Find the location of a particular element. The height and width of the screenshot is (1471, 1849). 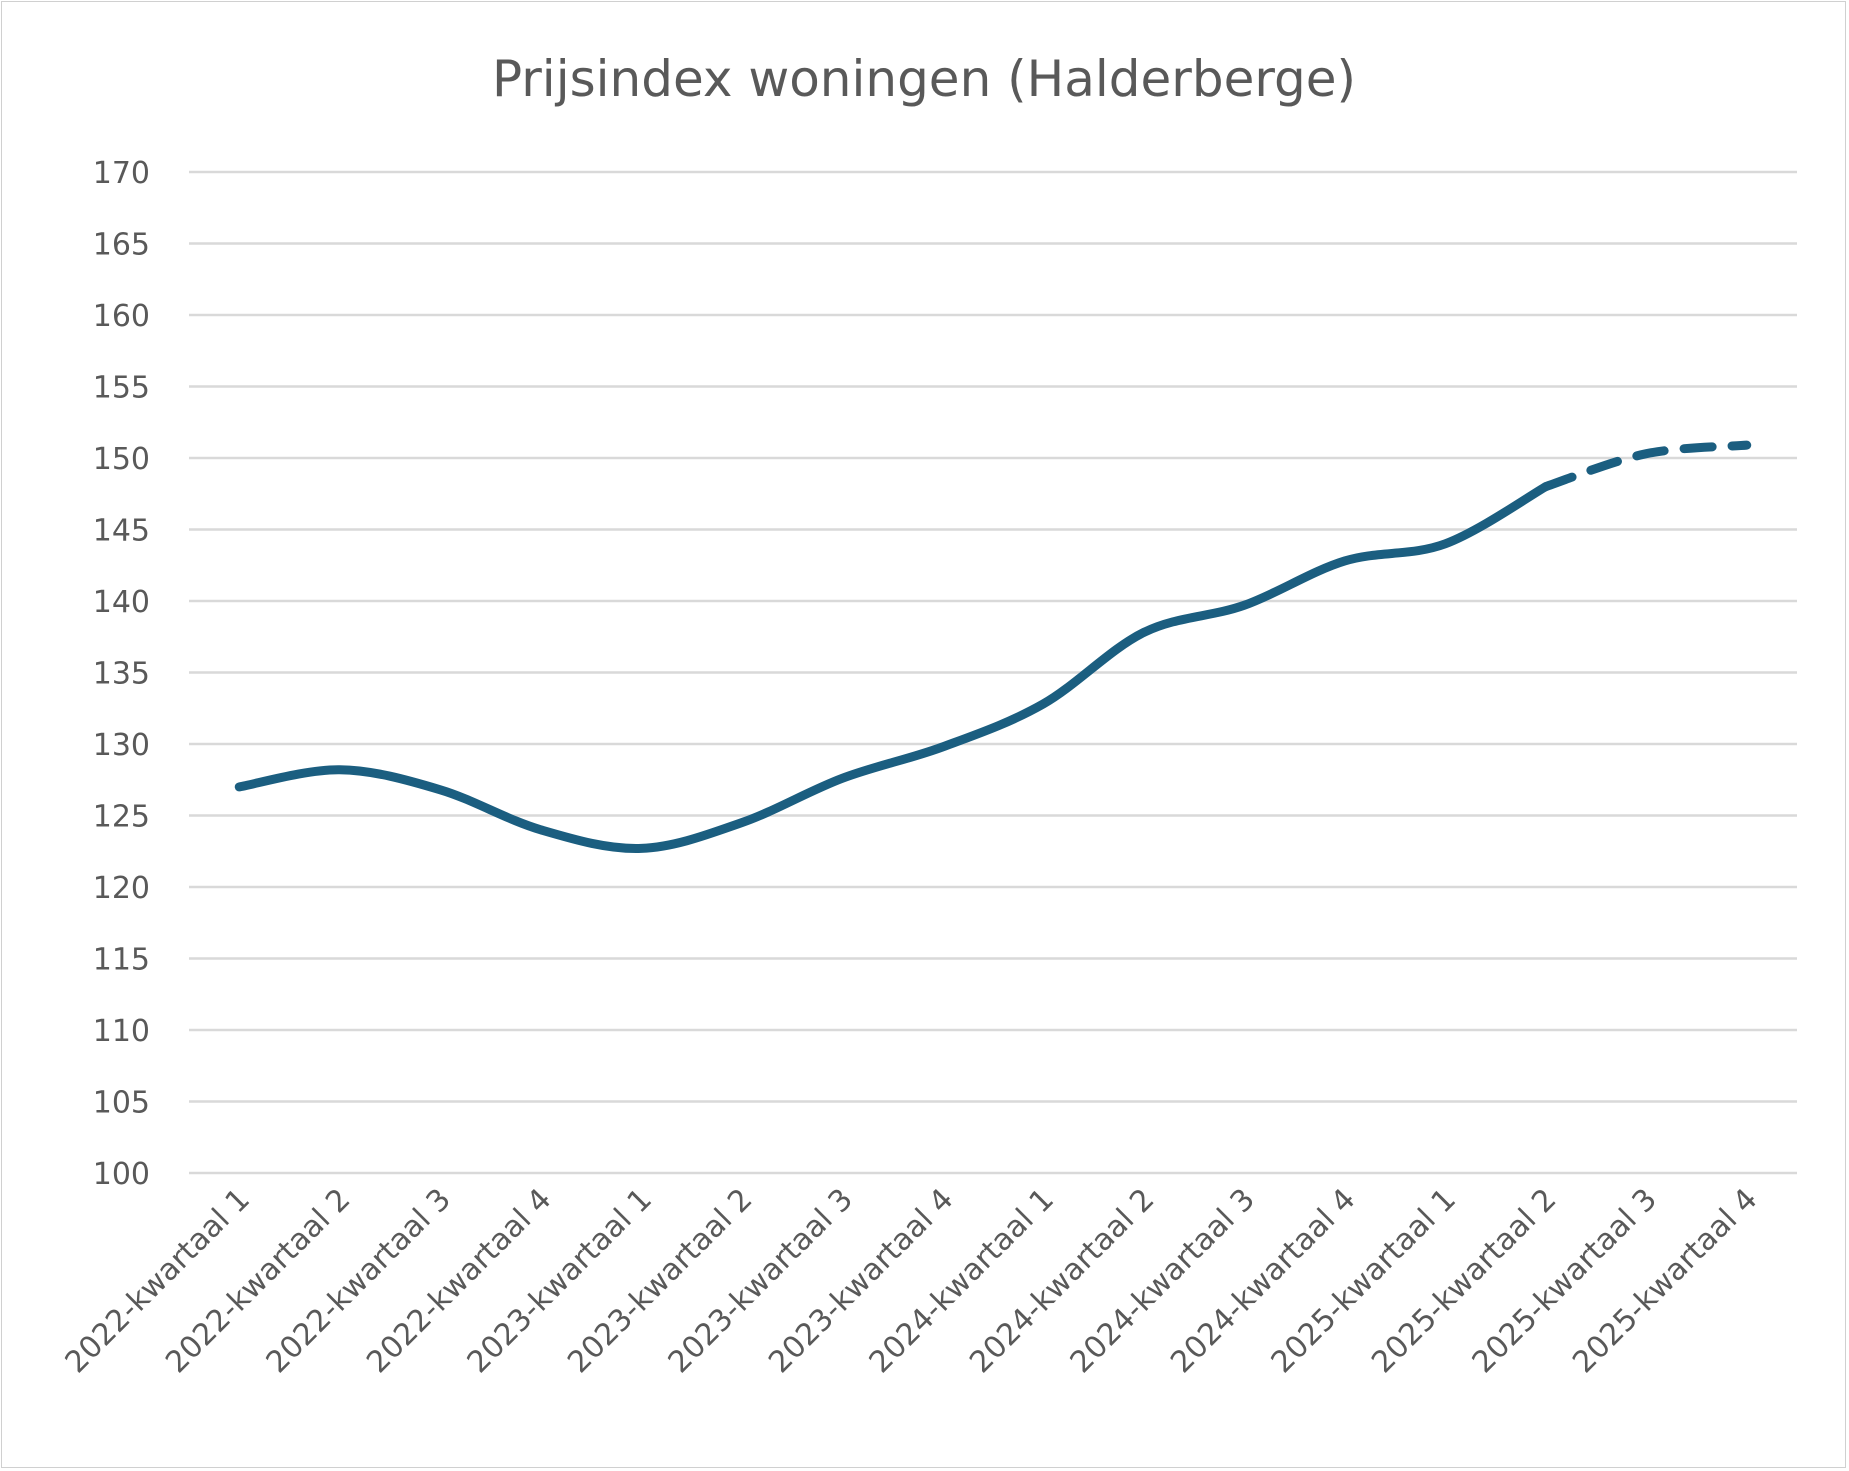

y-tick-label: 150 is located at coordinates (121, 459).